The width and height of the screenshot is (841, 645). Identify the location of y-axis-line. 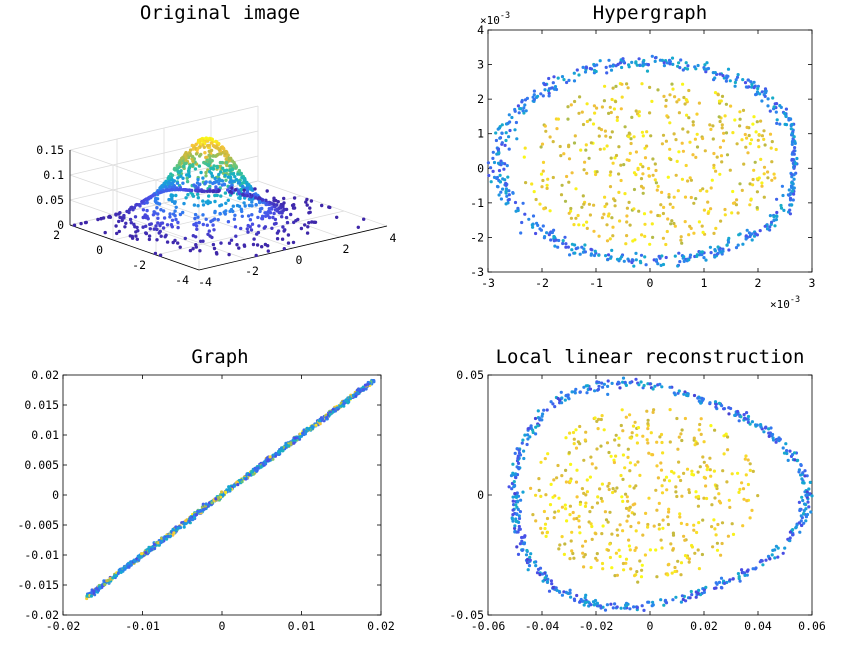
(134, 247).